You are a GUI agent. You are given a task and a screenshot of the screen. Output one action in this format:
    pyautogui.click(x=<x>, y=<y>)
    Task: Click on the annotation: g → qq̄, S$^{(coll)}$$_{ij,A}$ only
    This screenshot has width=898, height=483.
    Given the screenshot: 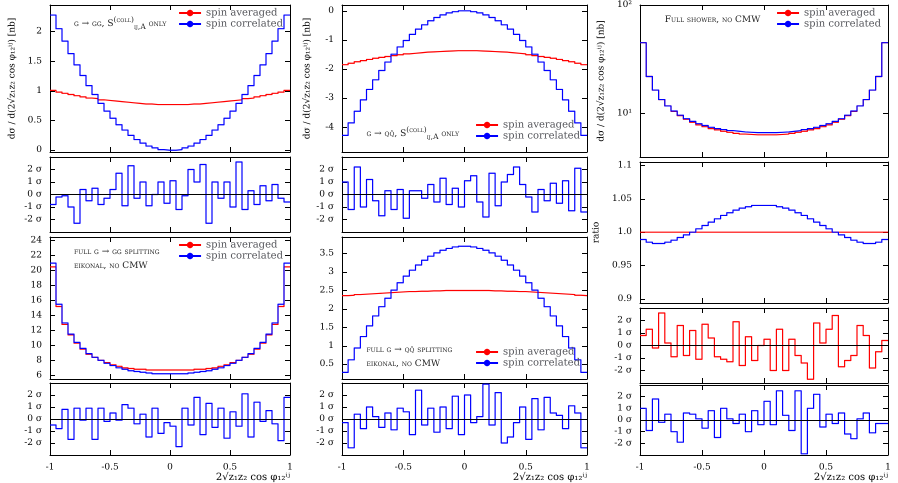 What is the action you would take?
    pyautogui.click(x=413, y=133)
    